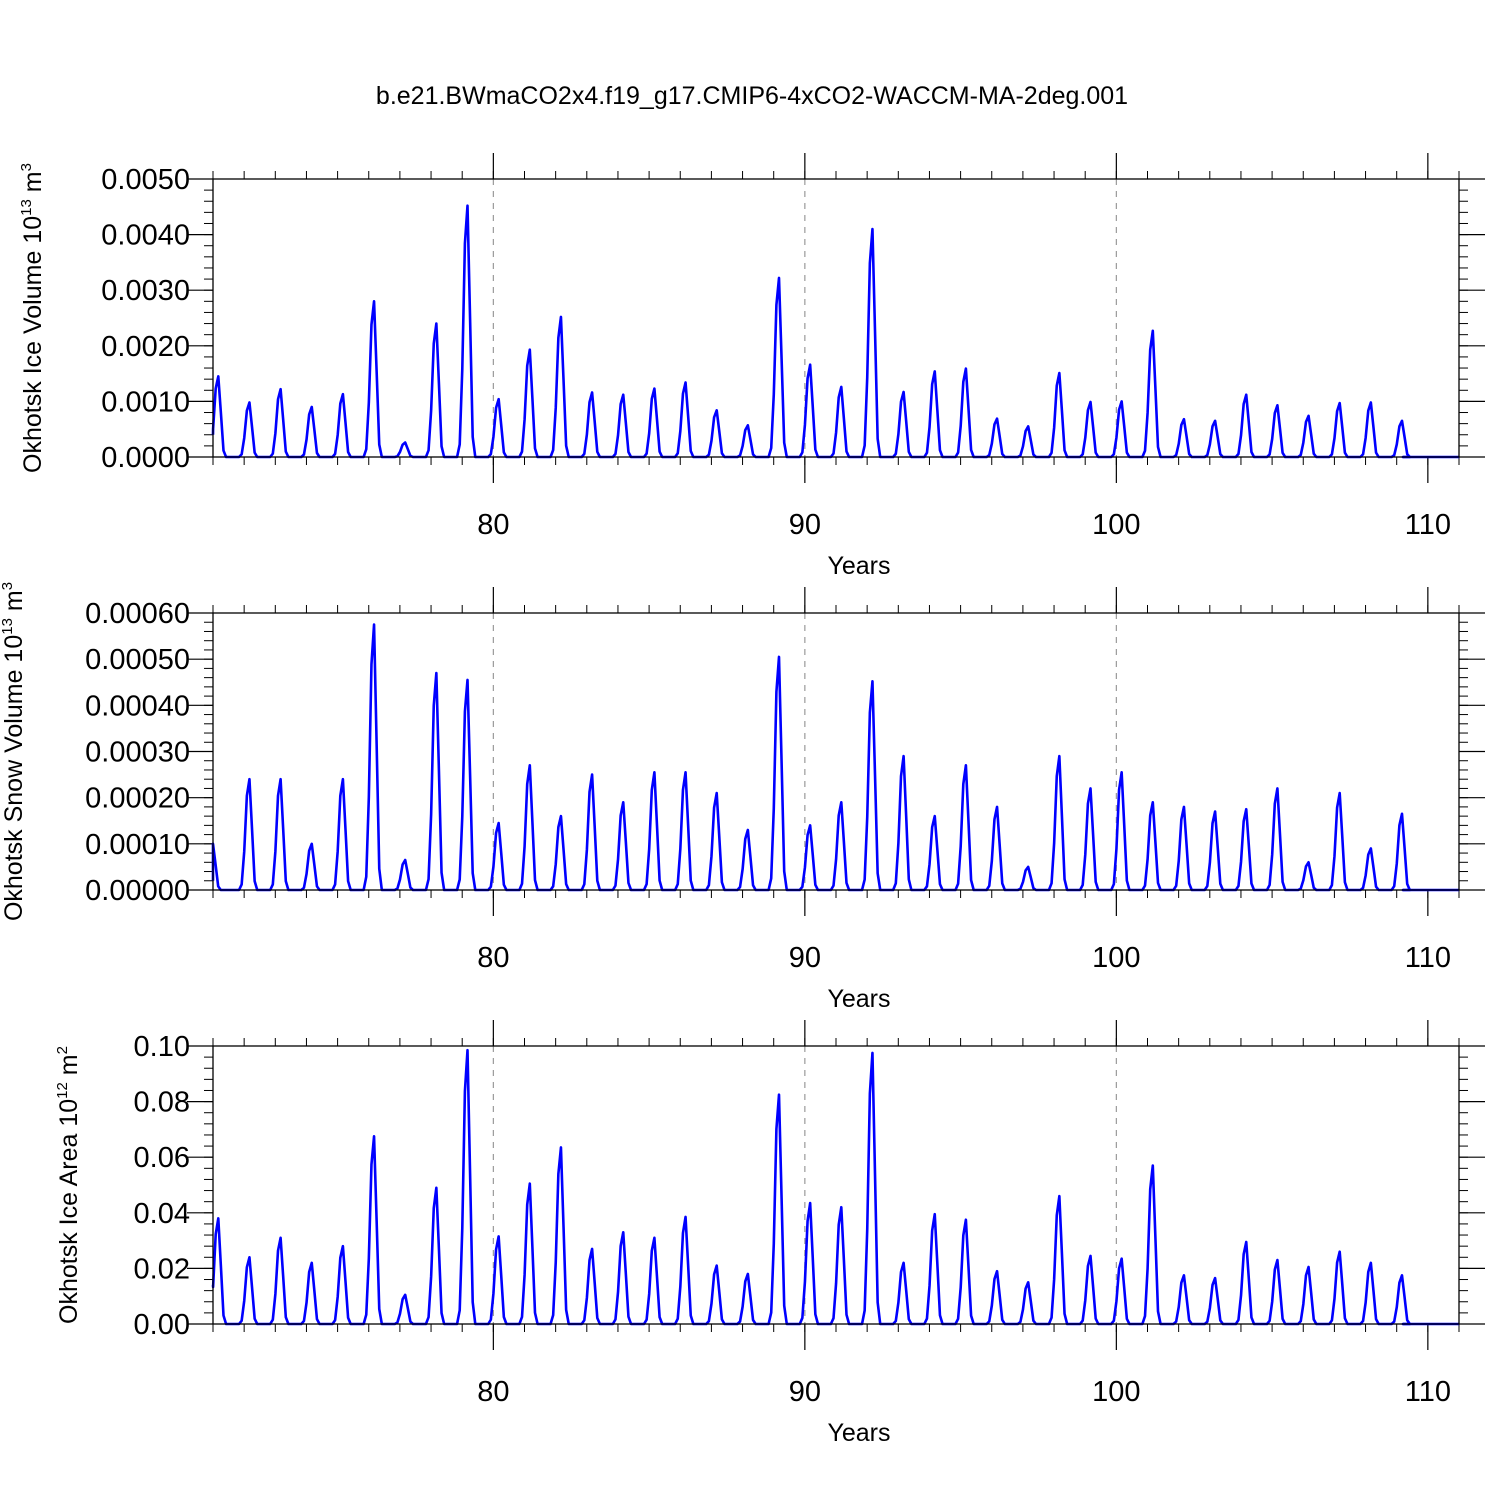 The width and height of the screenshot is (1500, 1500). I want to click on y-tick-label: 0.04, so click(162, 1214).